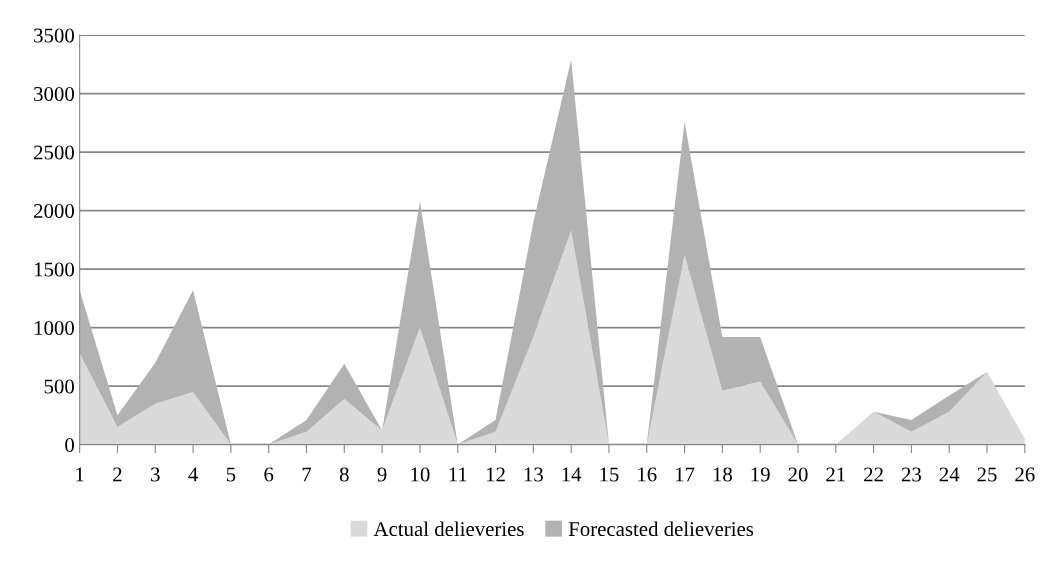 This screenshot has height=585, width=1062. What do you see at coordinates (458, 474) in the screenshot?
I see `x-tick-label: 11` at bounding box center [458, 474].